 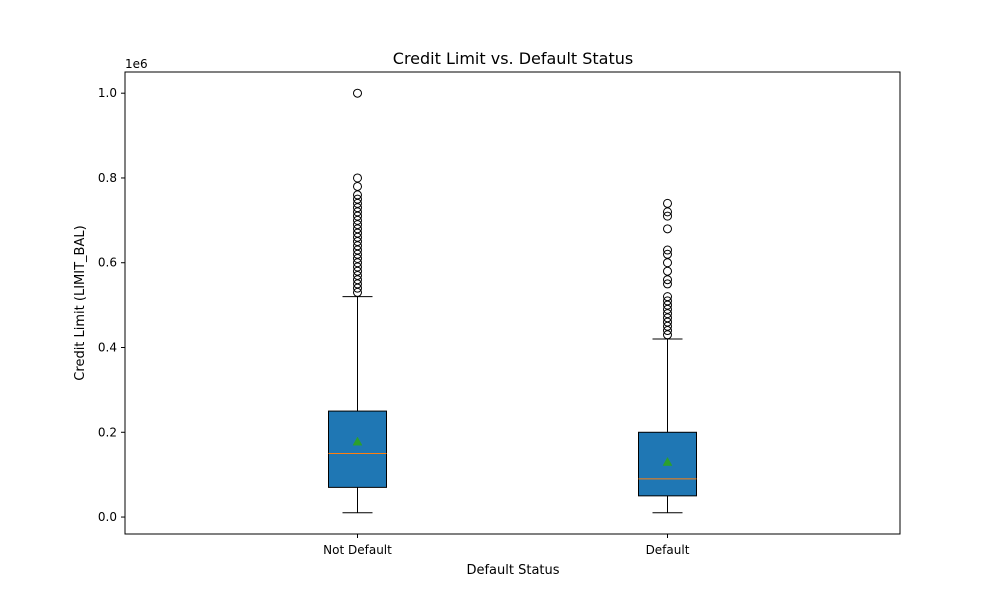 What do you see at coordinates (357, 550) in the screenshot?
I see `x-tick-label: Not Default` at bounding box center [357, 550].